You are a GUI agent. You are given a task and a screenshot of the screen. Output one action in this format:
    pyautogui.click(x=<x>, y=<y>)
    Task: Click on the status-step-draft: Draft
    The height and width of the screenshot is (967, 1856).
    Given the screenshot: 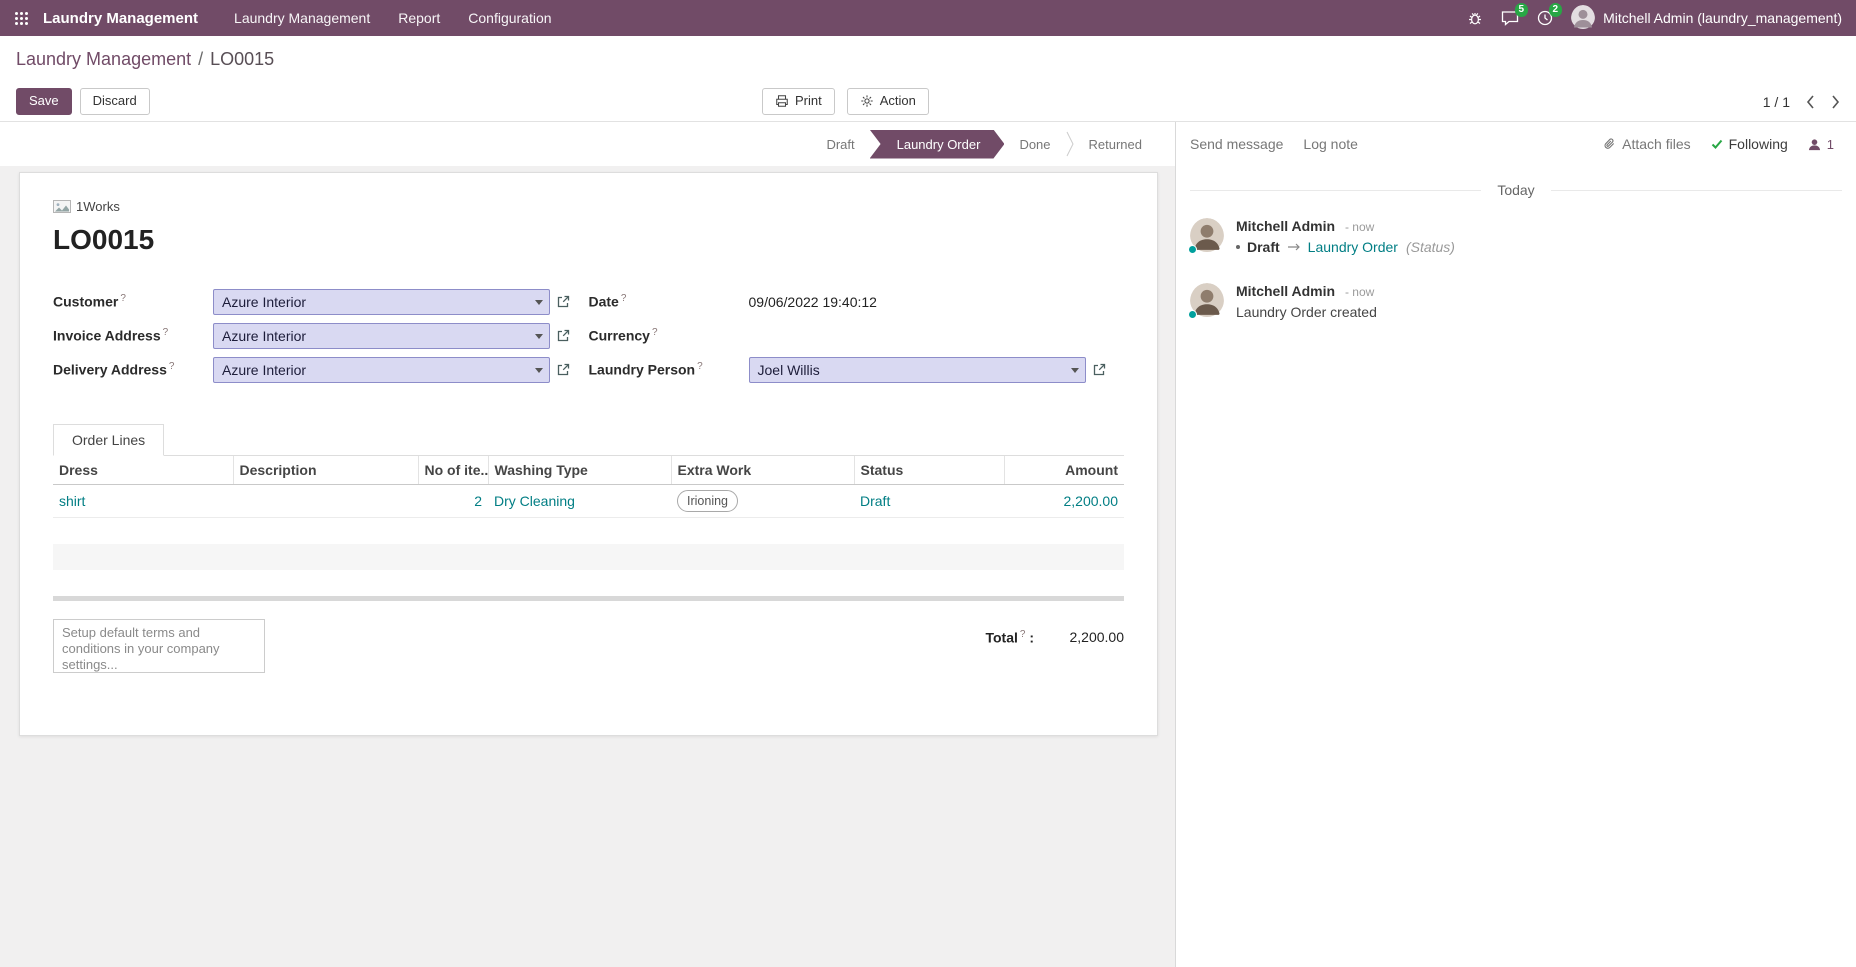 What is the action you would take?
    pyautogui.click(x=840, y=144)
    